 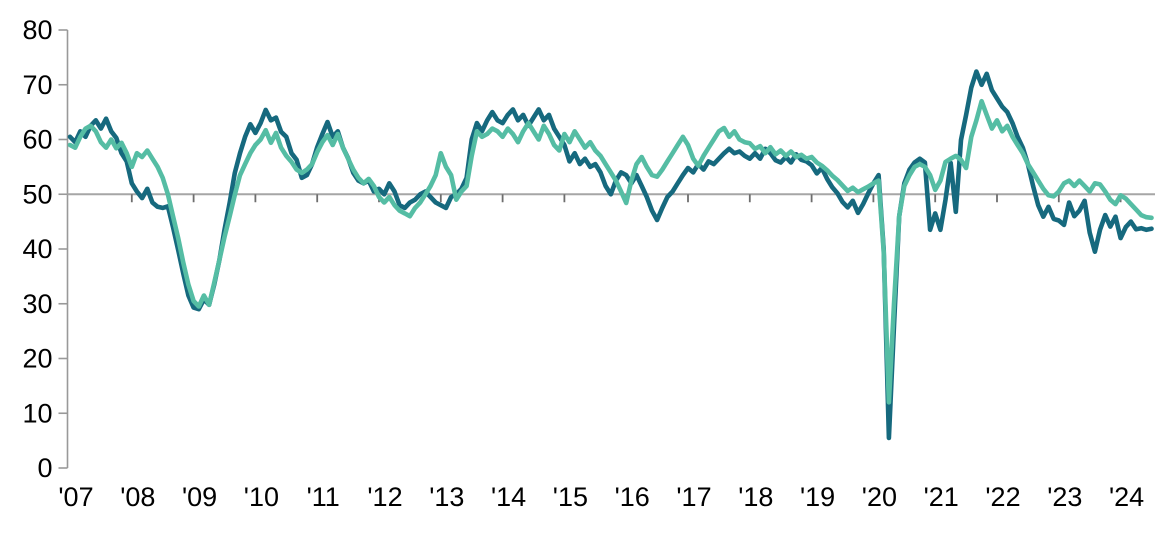 What do you see at coordinates (37, 413) in the screenshot?
I see `y-axis-tick-label: 10` at bounding box center [37, 413].